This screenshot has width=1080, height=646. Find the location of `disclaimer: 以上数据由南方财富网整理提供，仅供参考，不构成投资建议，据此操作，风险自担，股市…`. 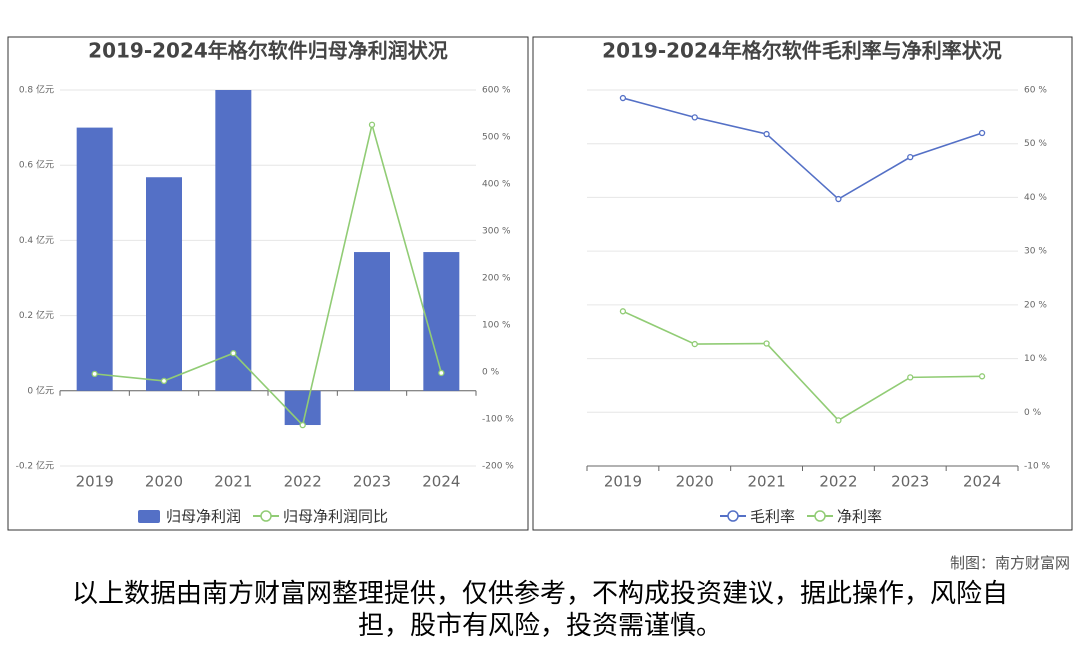

disclaimer: 以上数据由南方财富网整理提供，仅供参考，不构成投资建议，据此操作，风险自担，股市… is located at coordinates (539, 610).